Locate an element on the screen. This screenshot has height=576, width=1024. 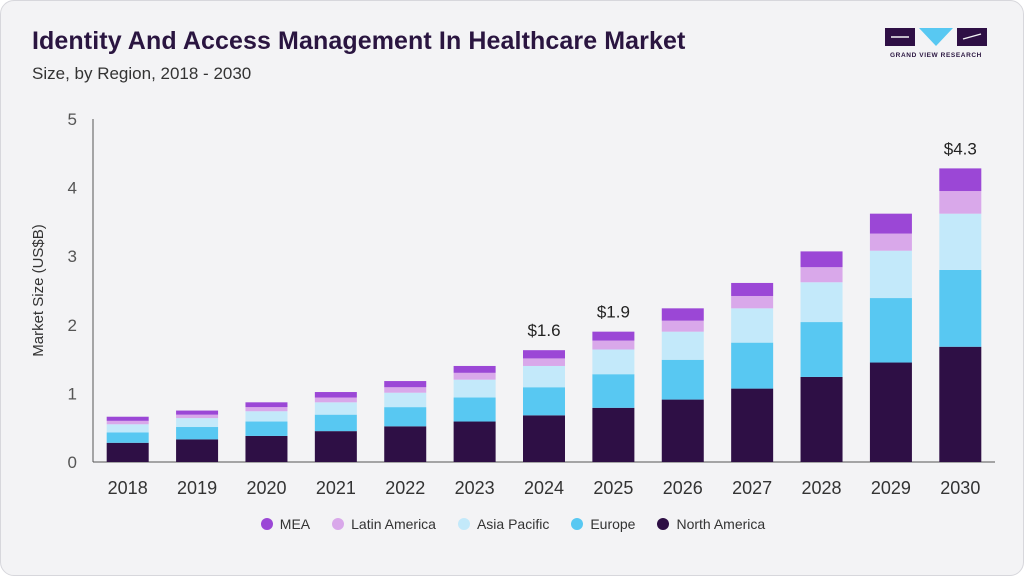
bar-segment-latin-america-2022 is located at coordinates (405, 390).